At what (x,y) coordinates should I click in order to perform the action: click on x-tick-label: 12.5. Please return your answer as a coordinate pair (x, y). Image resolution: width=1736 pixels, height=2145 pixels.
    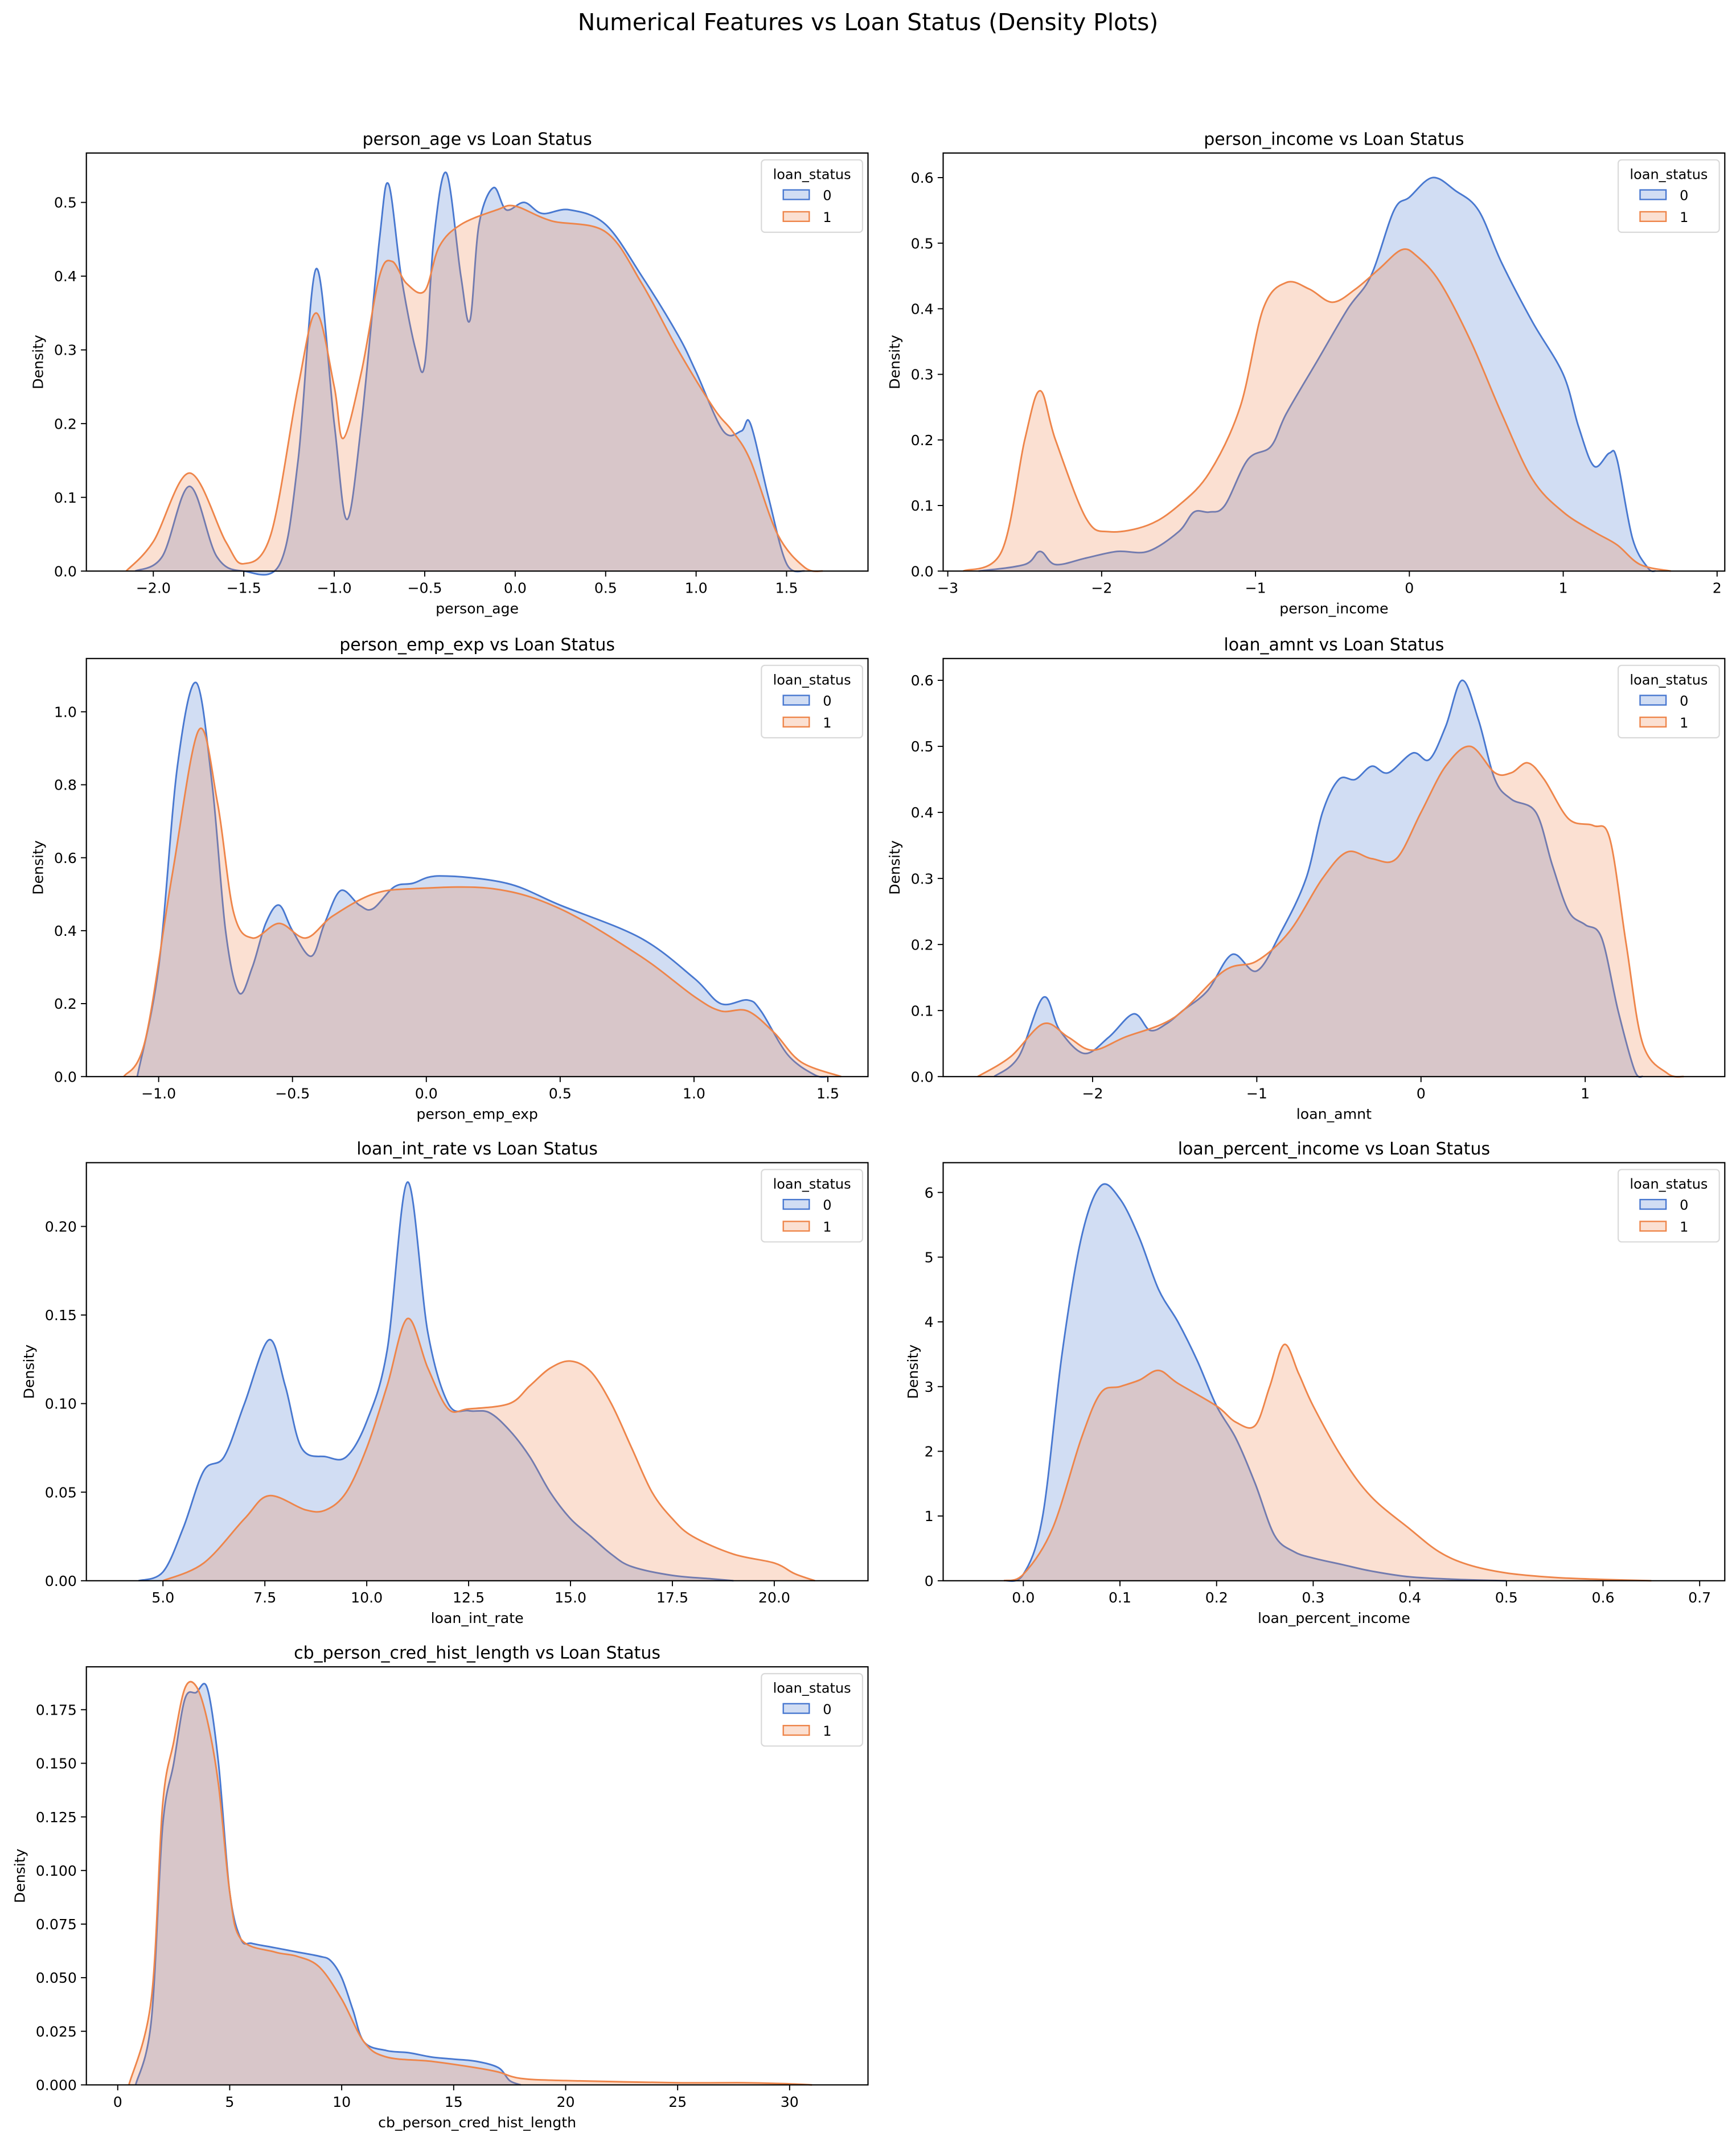
    Looking at the image, I should click on (469, 1597).